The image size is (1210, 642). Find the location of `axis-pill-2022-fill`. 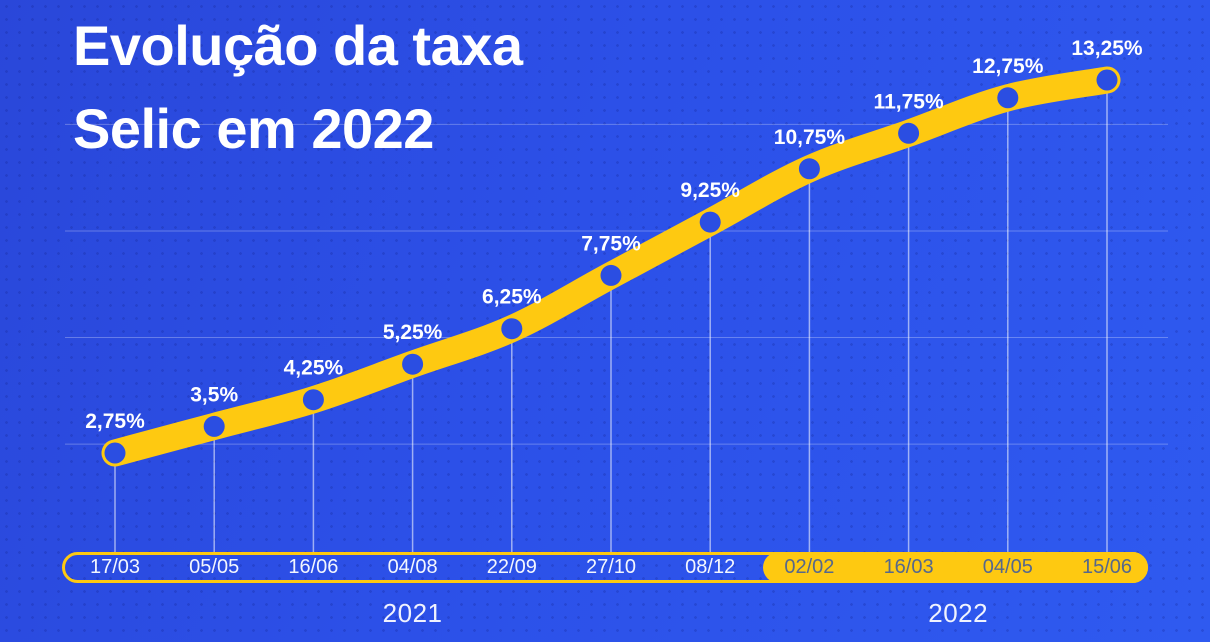

axis-pill-2022-fill is located at coordinates (955, 567).